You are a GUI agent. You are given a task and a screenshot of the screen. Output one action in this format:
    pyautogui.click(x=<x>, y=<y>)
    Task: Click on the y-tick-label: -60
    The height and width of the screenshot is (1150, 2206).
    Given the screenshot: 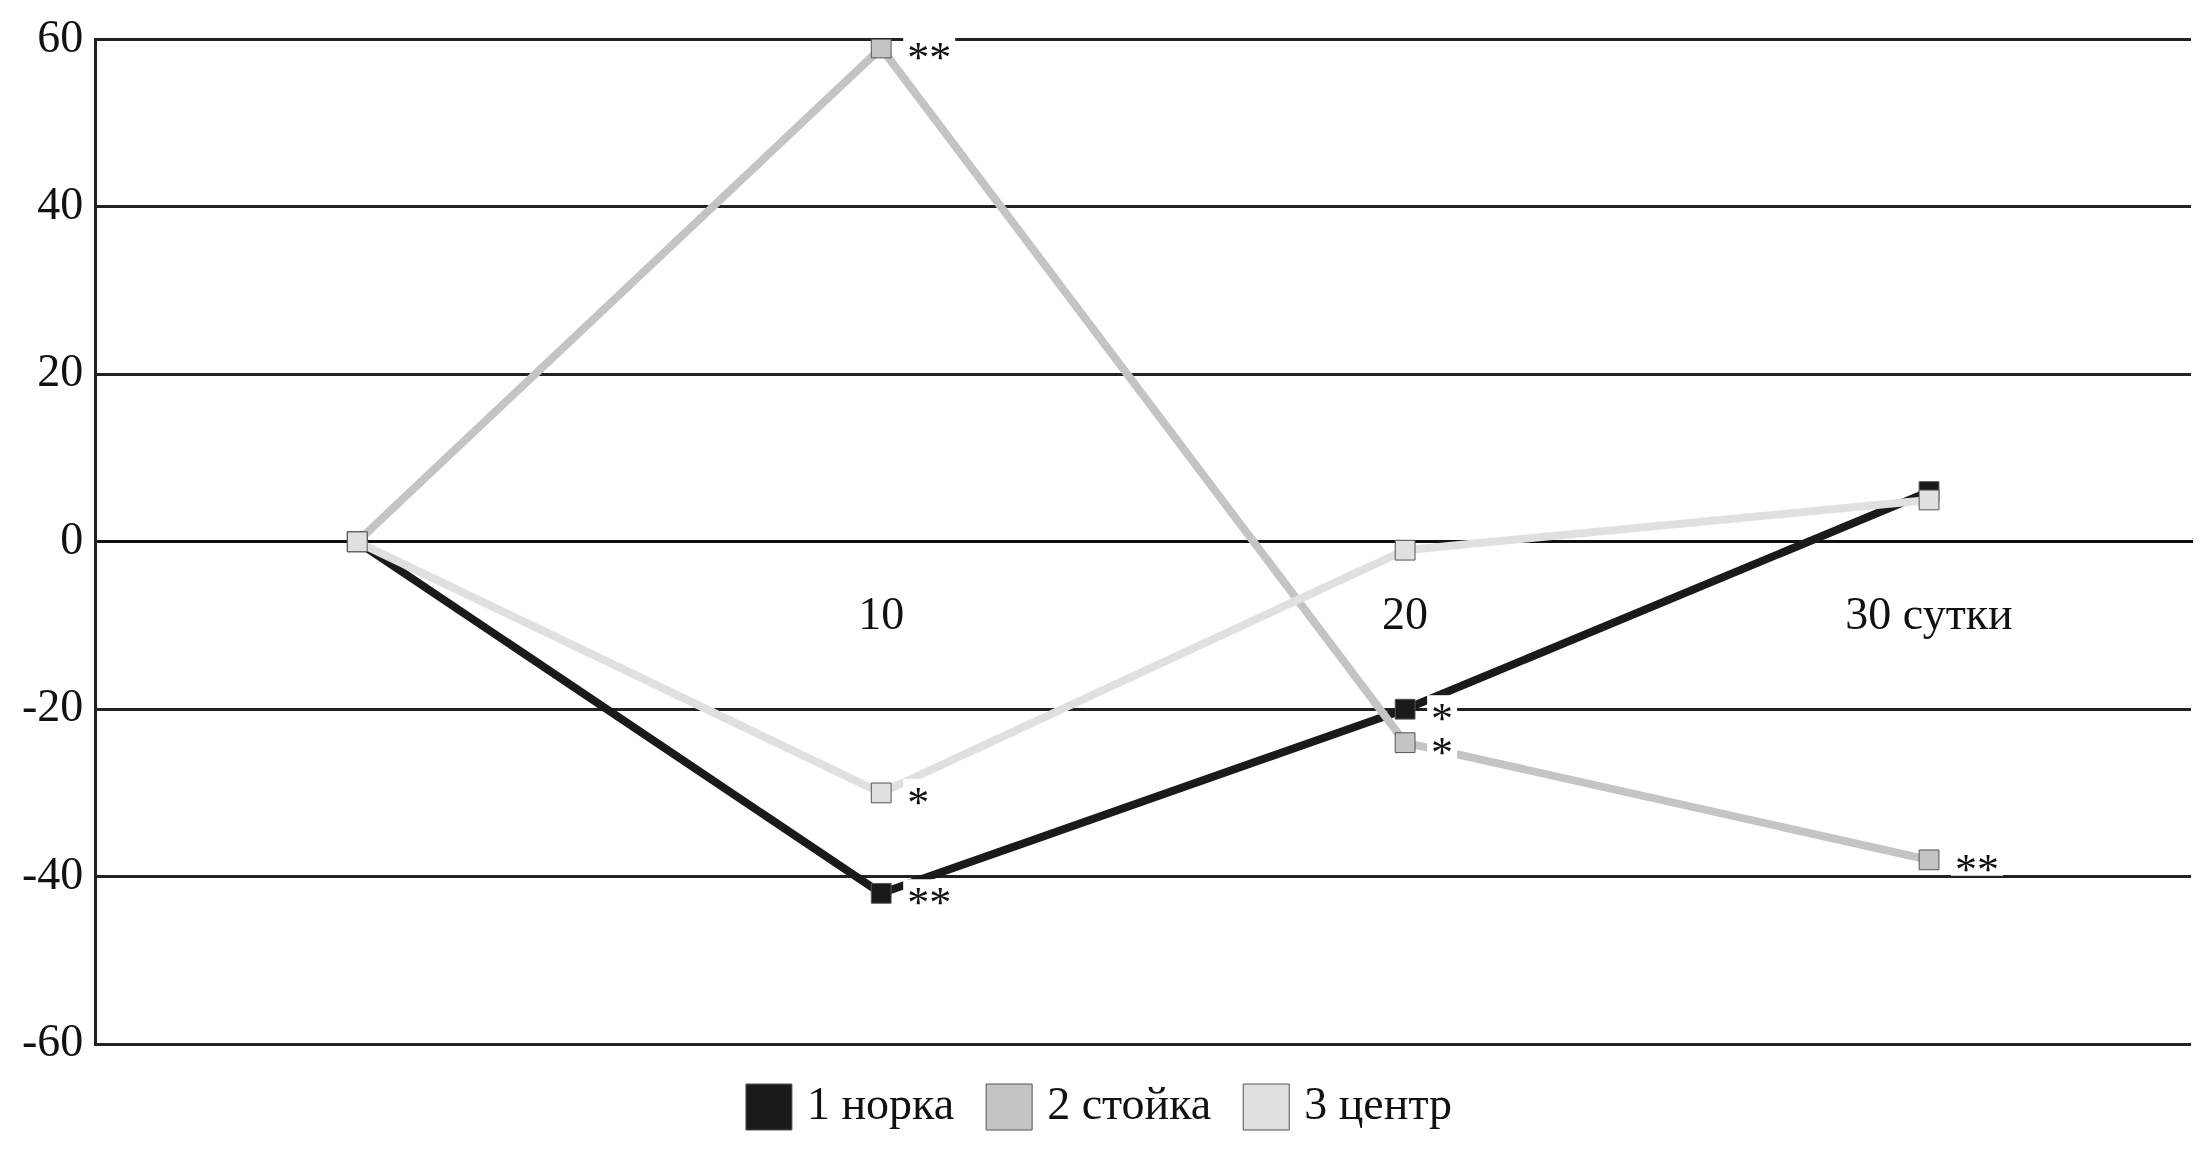 What is the action you would take?
    pyautogui.click(x=52, y=1041)
    